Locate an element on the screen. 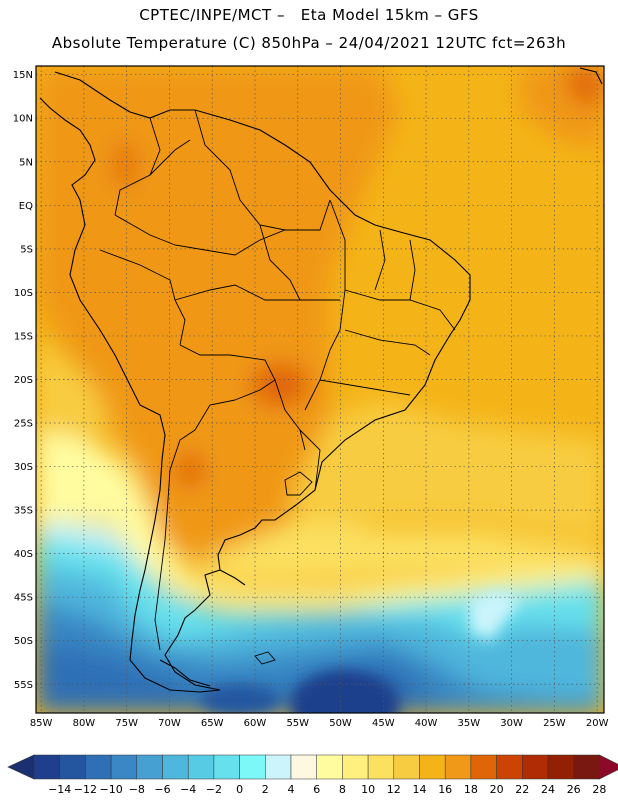 This screenshot has height=800, width=618. color-bar-label: 10 is located at coordinates (368, 789).